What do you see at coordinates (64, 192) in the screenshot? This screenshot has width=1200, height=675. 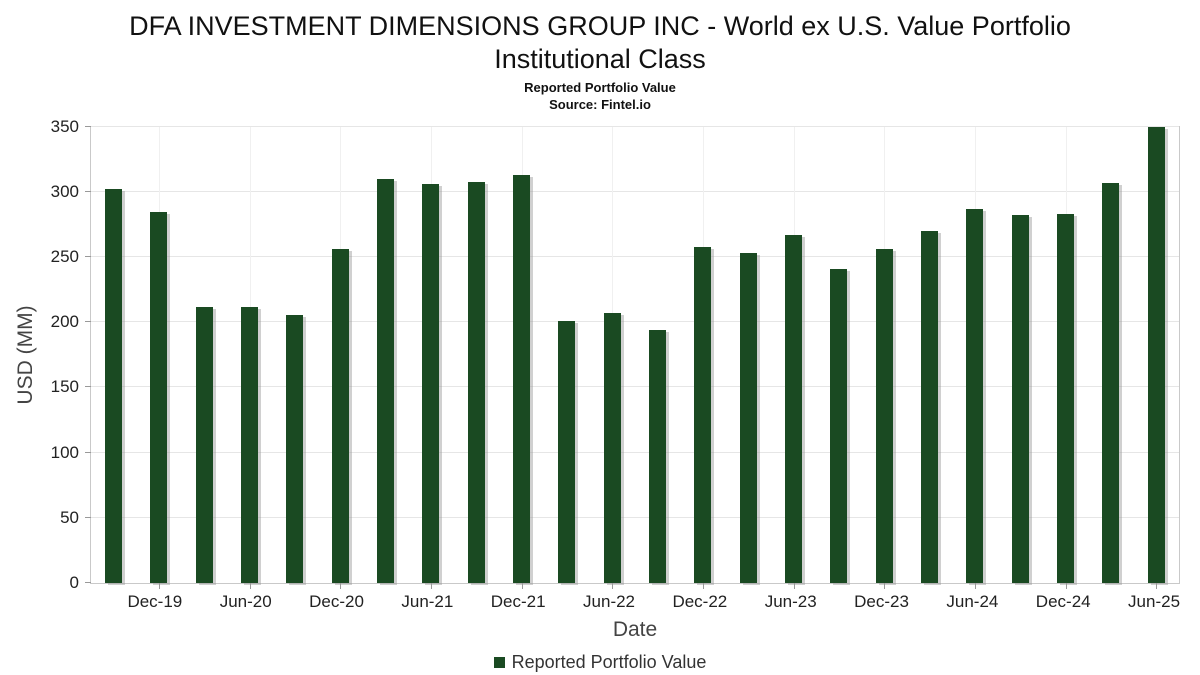 I see `y-tick-label: 300` at bounding box center [64, 192].